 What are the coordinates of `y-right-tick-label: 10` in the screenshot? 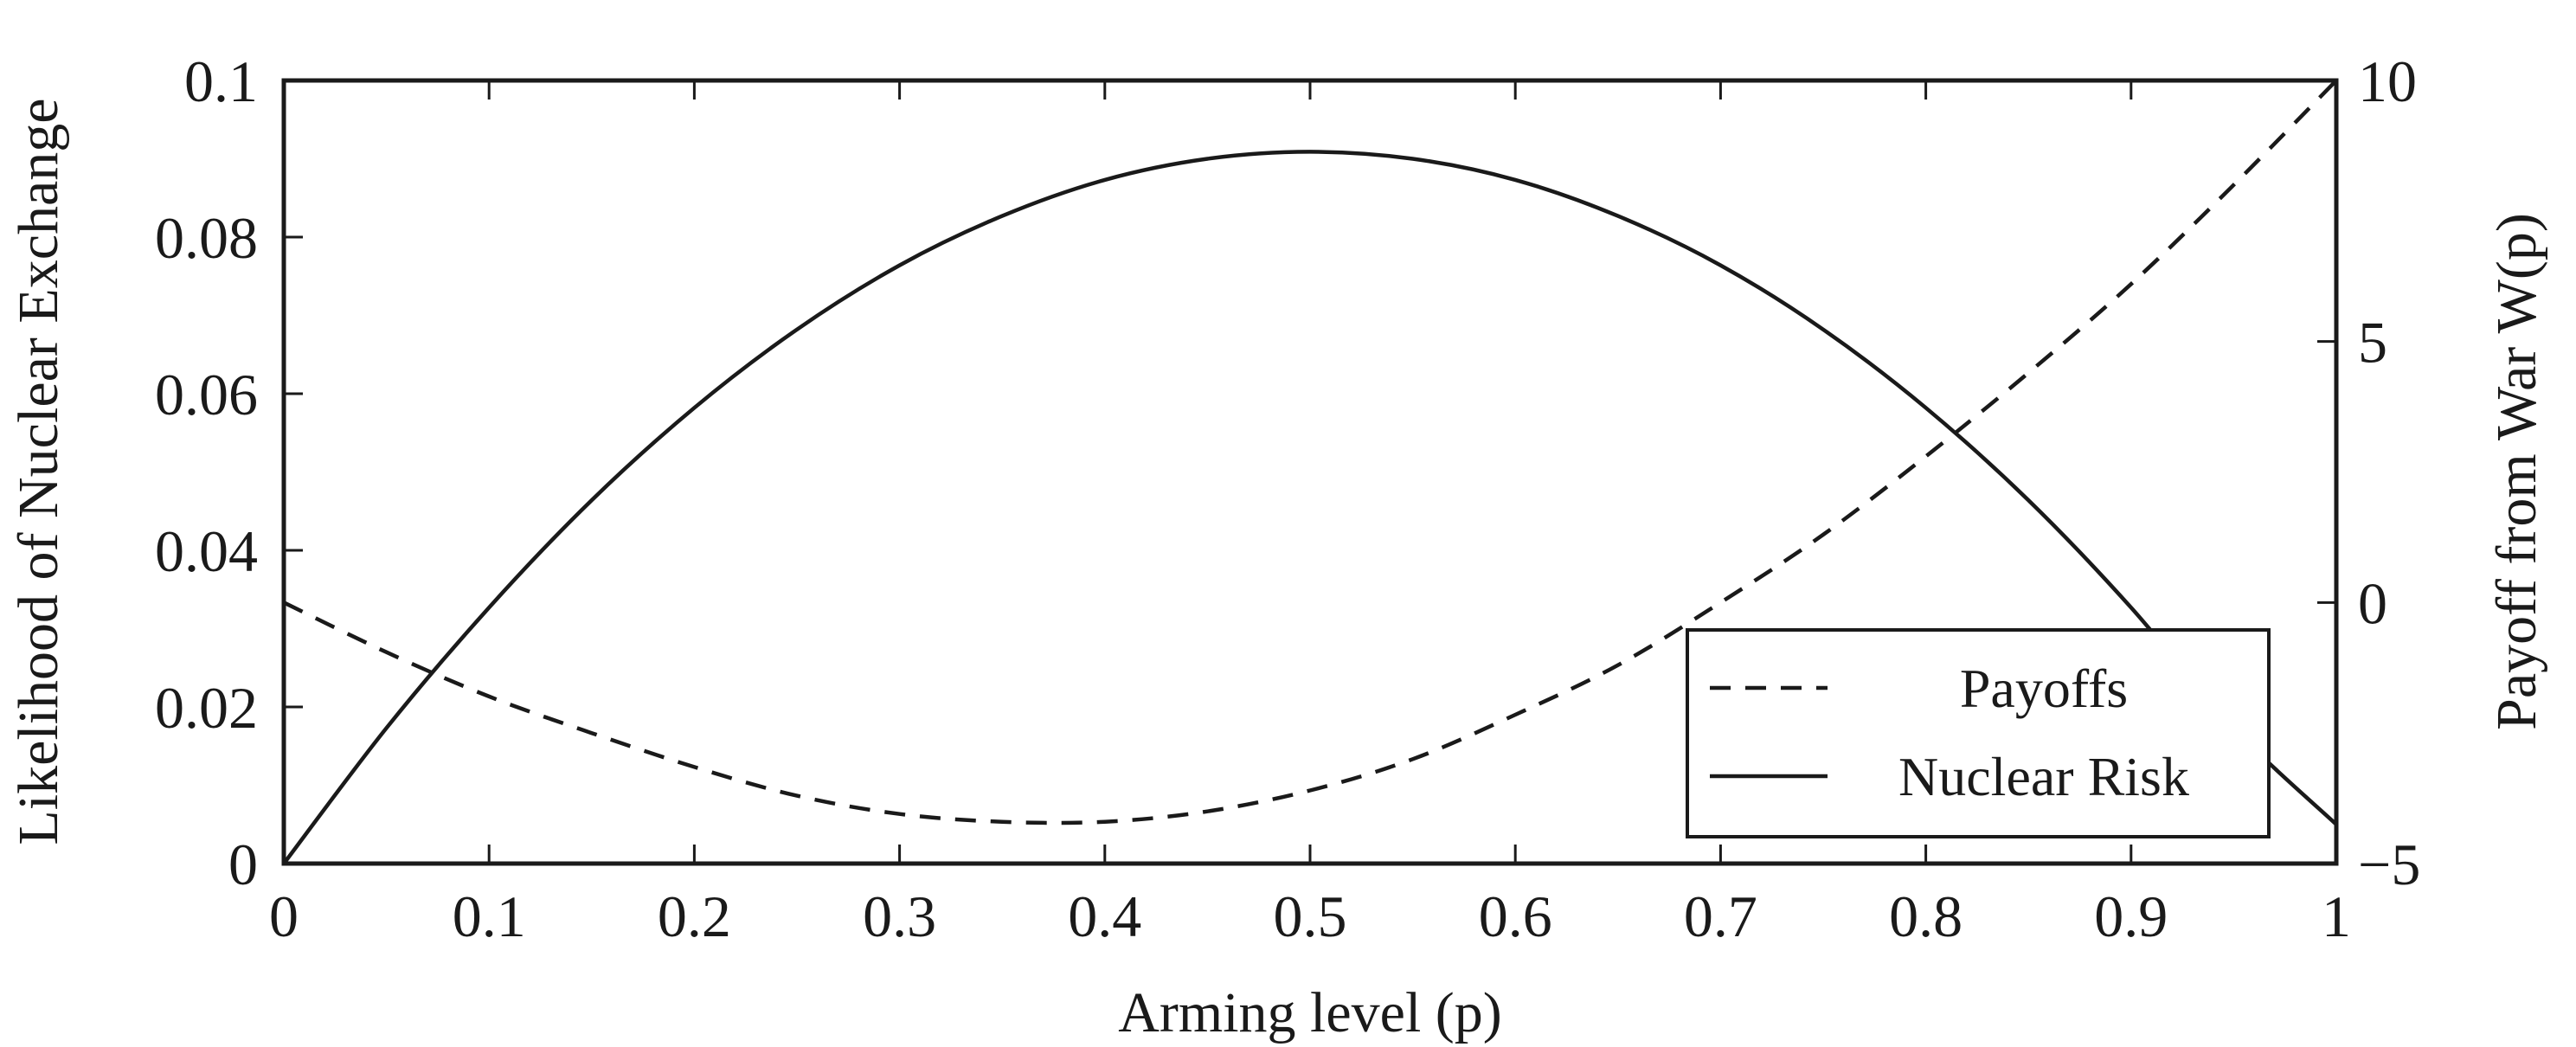 It's located at (2387, 81).